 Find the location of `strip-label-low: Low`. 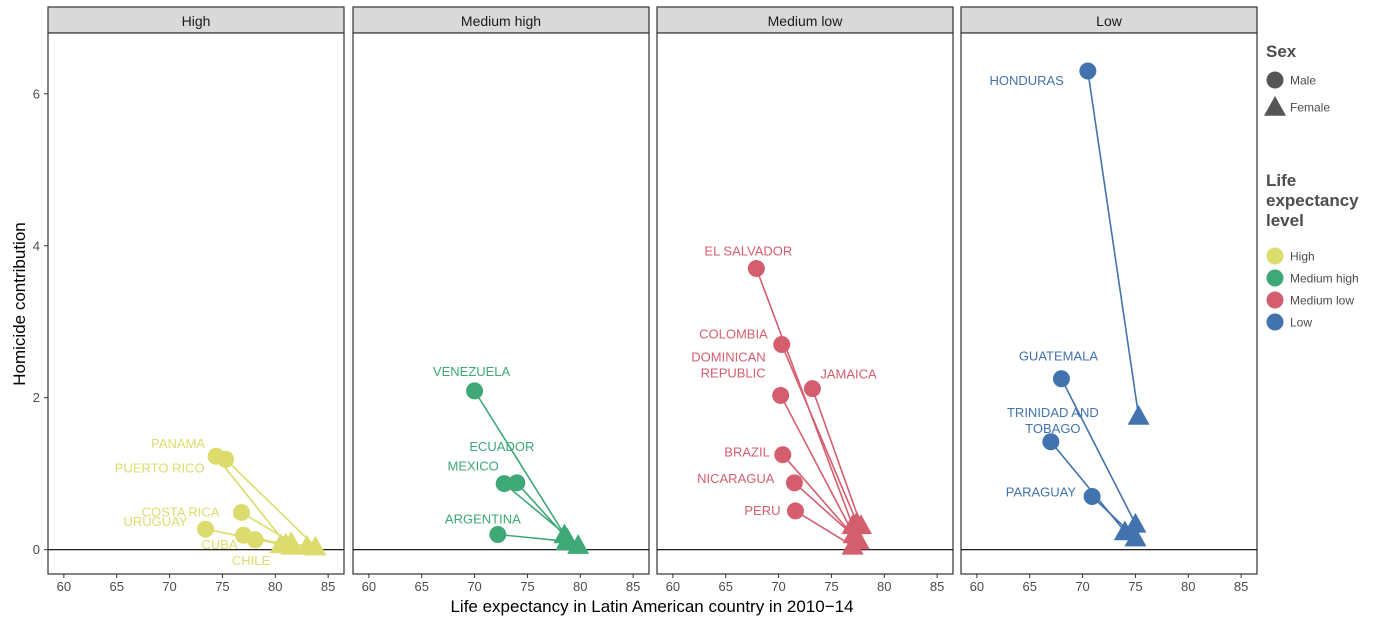

strip-label-low: Low is located at coordinates (1109, 21).